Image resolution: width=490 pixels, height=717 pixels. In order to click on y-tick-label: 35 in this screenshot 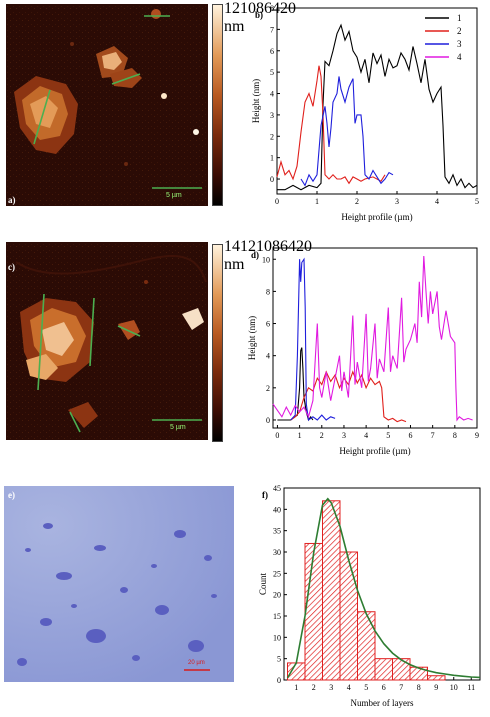, I will do `click(277, 531)`.